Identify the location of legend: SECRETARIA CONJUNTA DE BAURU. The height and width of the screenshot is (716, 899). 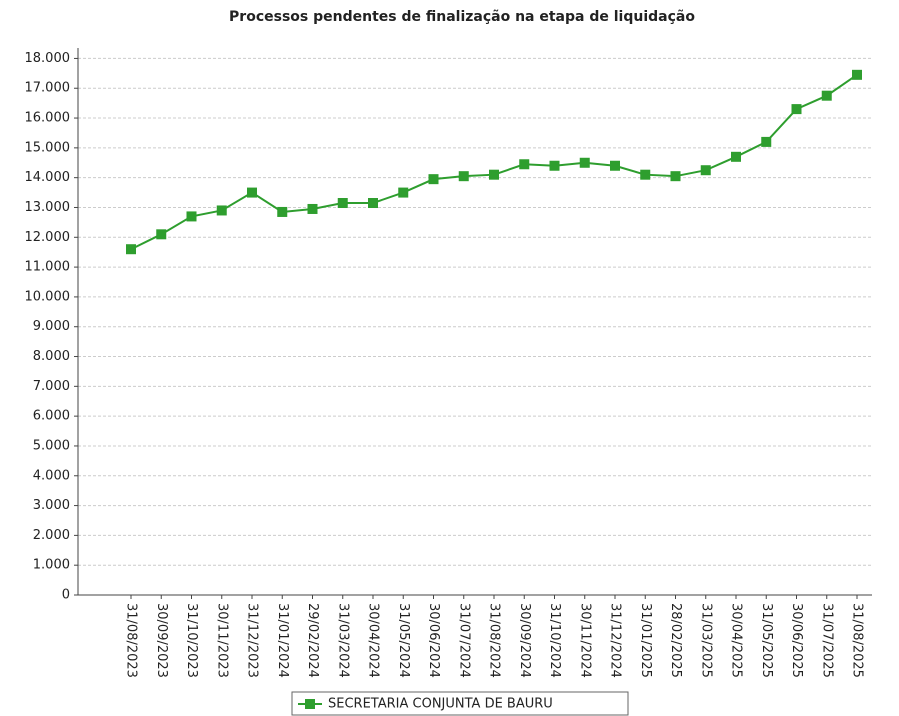
(460, 703).